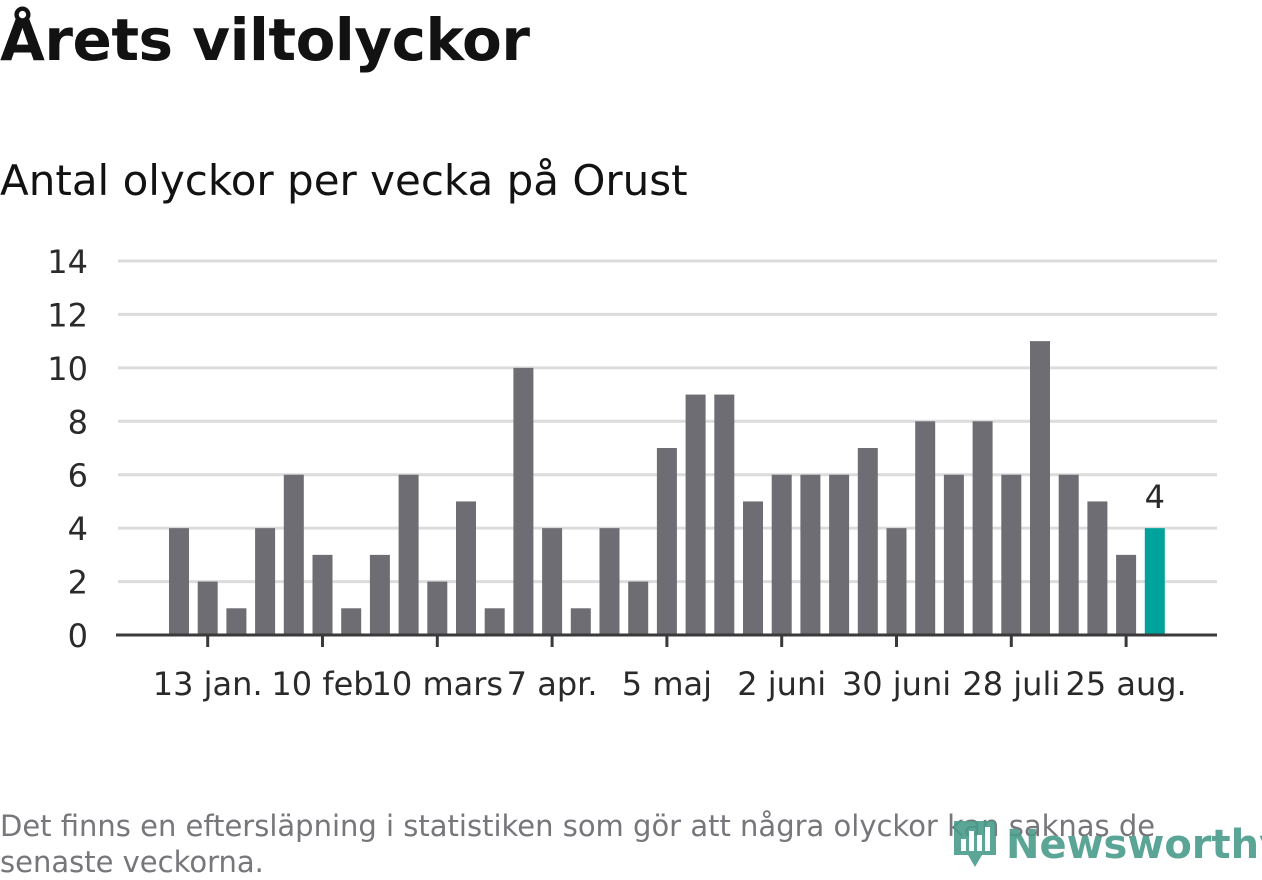 The image size is (1262, 880). Describe the element at coordinates (975, 845) in the screenshot. I see `bar-chart-icon` at that location.